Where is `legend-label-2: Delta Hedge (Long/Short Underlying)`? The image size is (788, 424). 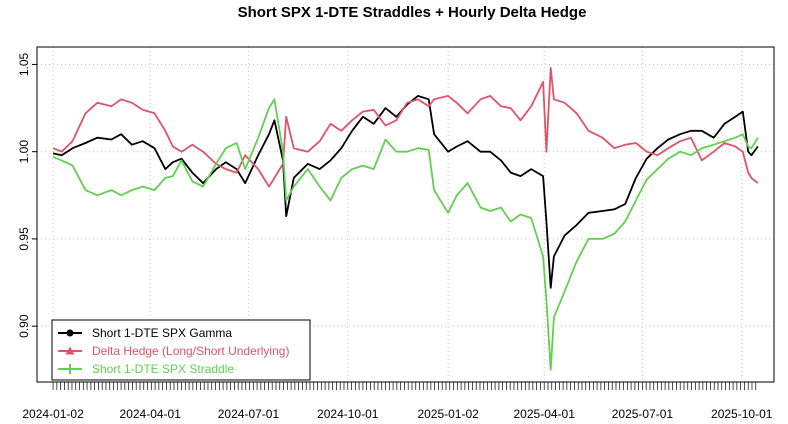 legend-label-2: Delta Hedge (Long/Short Underlying) is located at coordinates (190, 351).